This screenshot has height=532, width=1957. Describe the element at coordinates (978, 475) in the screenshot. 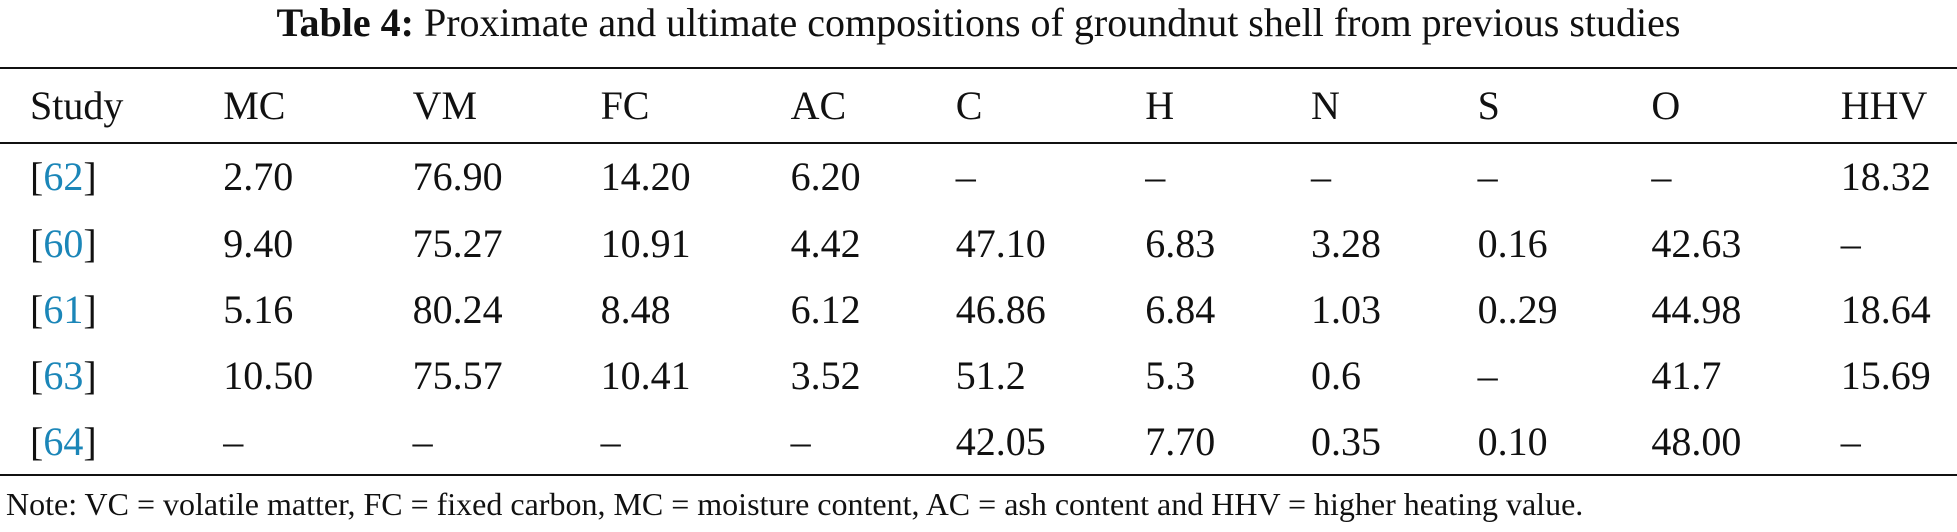

I see `table-bottom-rule` at that location.